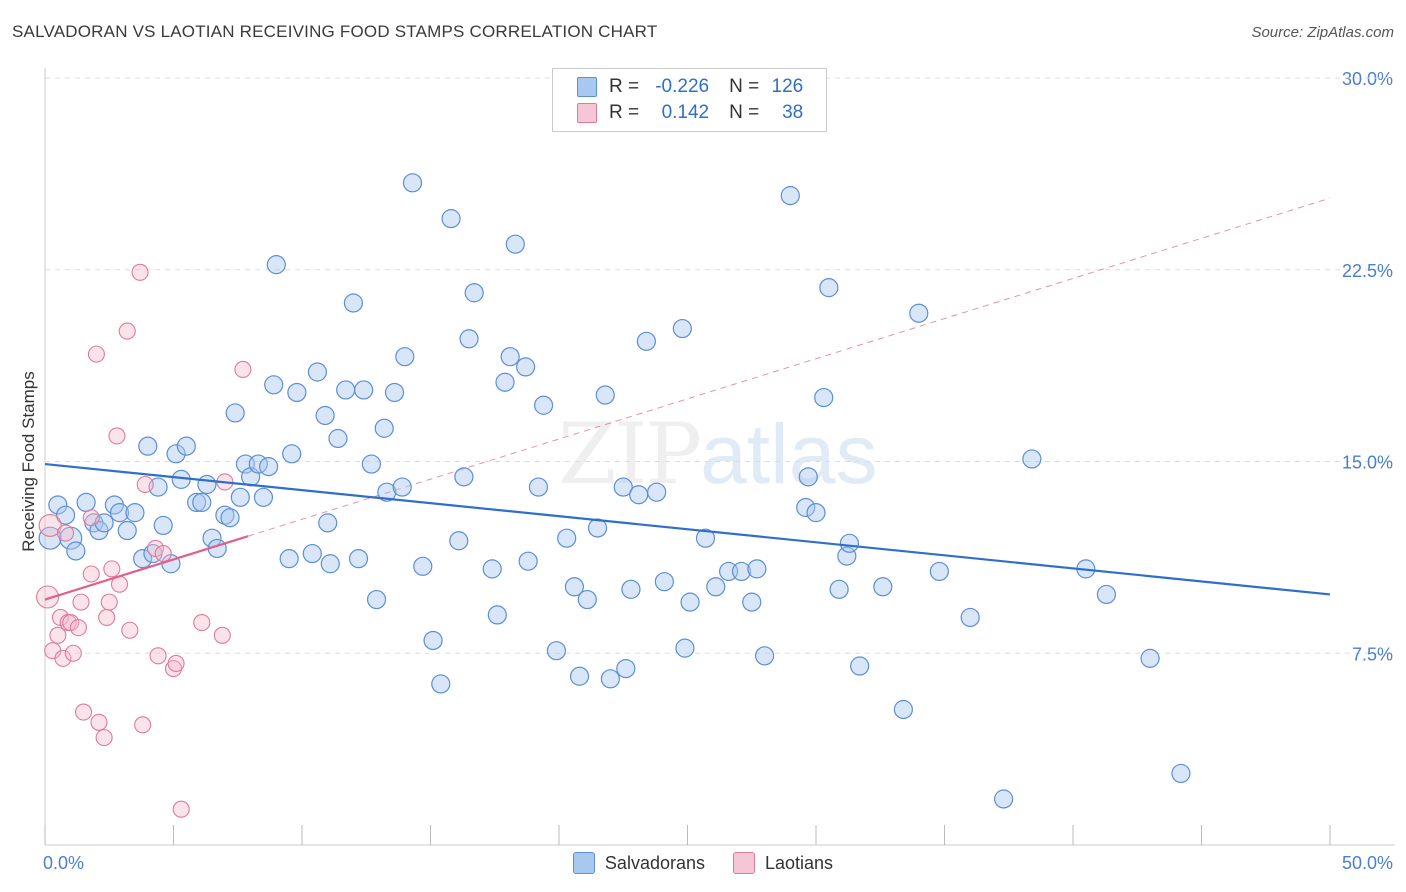 The image size is (1406, 892). Describe the element at coordinates (689, 100) in the screenshot. I see `stats-legend: R = -0.226 N = 126 R = 0.142 N = 38` at that location.